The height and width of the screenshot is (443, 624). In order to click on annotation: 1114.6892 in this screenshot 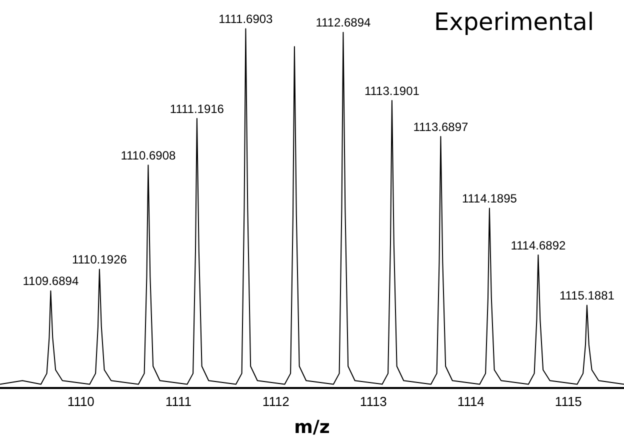, I will do `click(538, 245)`.